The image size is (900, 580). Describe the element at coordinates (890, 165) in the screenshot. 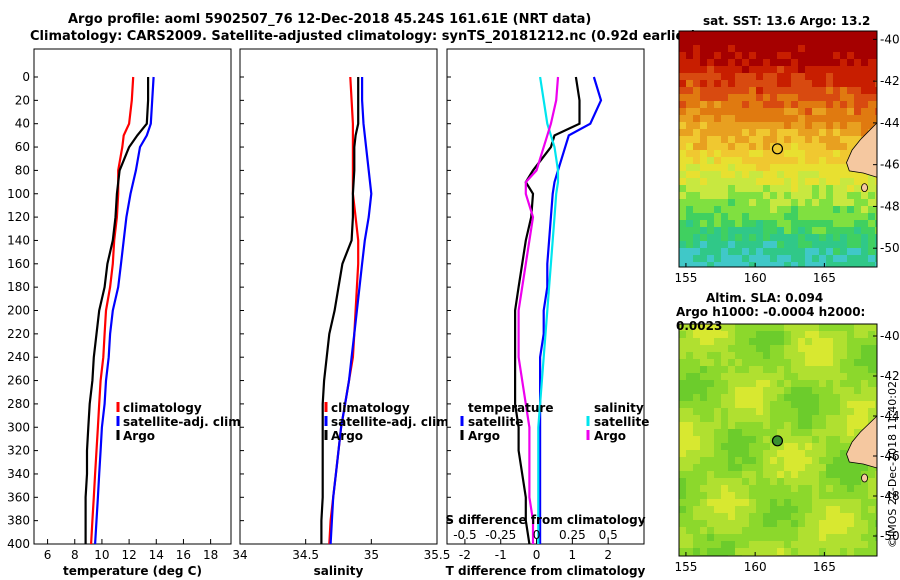

I see `lat-tick-label: -46` at that location.